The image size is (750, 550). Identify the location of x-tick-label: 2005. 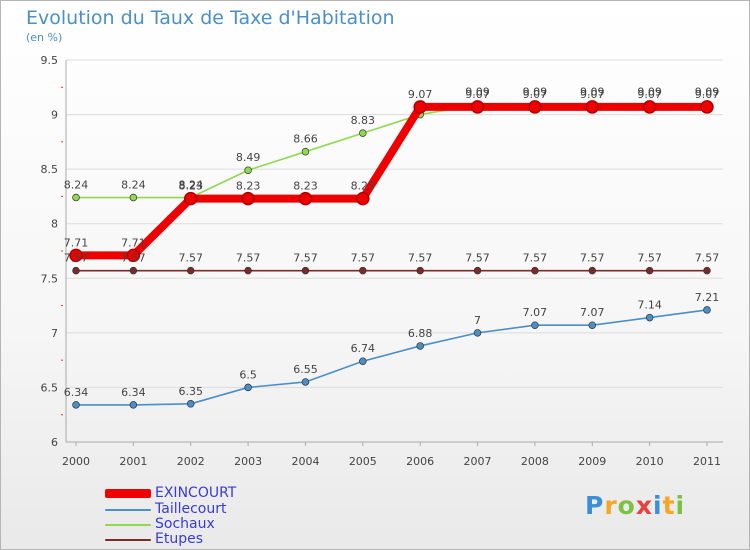
(363, 461).